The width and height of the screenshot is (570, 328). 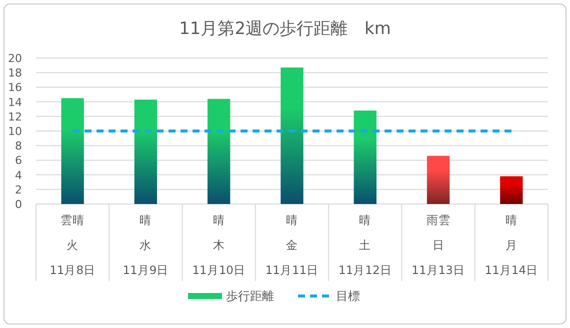 I want to click on text: 日, so click(x=438, y=245).